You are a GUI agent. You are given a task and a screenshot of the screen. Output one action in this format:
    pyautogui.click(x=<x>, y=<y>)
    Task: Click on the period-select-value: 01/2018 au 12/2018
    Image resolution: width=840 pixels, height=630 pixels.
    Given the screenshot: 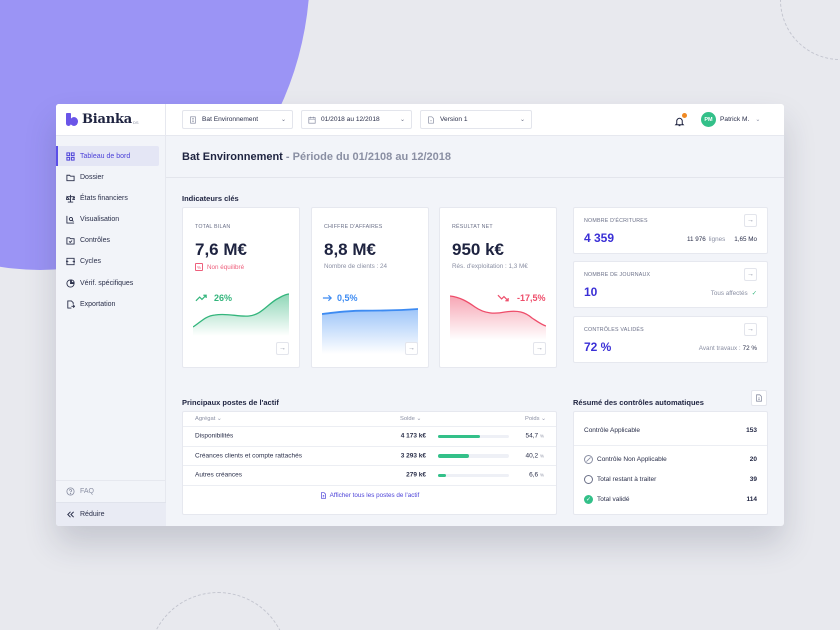 What is the action you would take?
    pyautogui.click(x=350, y=119)
    